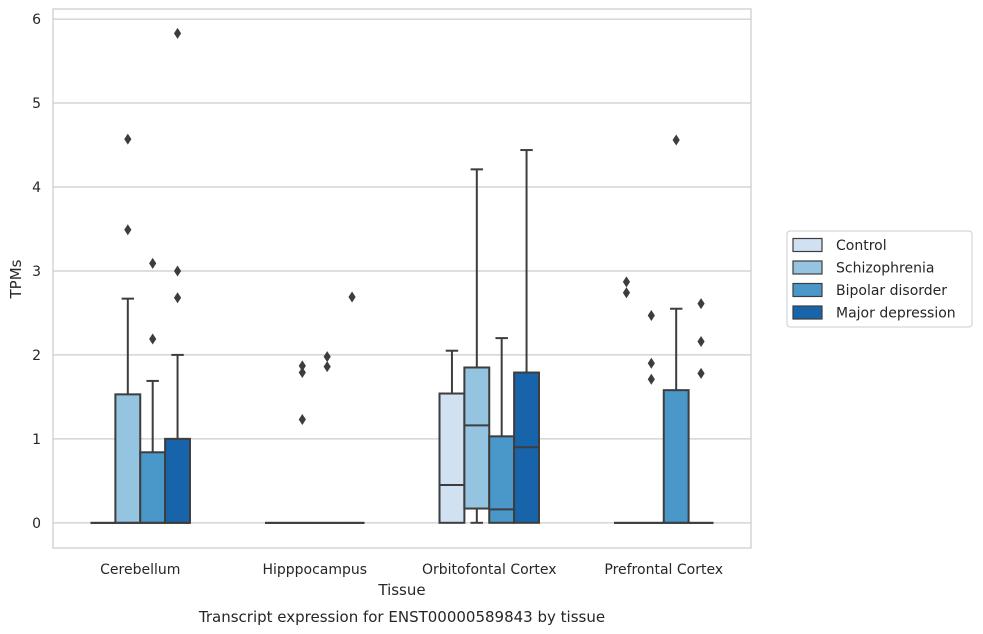 The height and width of the screenshot is (634, 983). Describe the element at coordinates (401, 590) in the screenshot. I see `x-axis-title: Tissue` at that location.